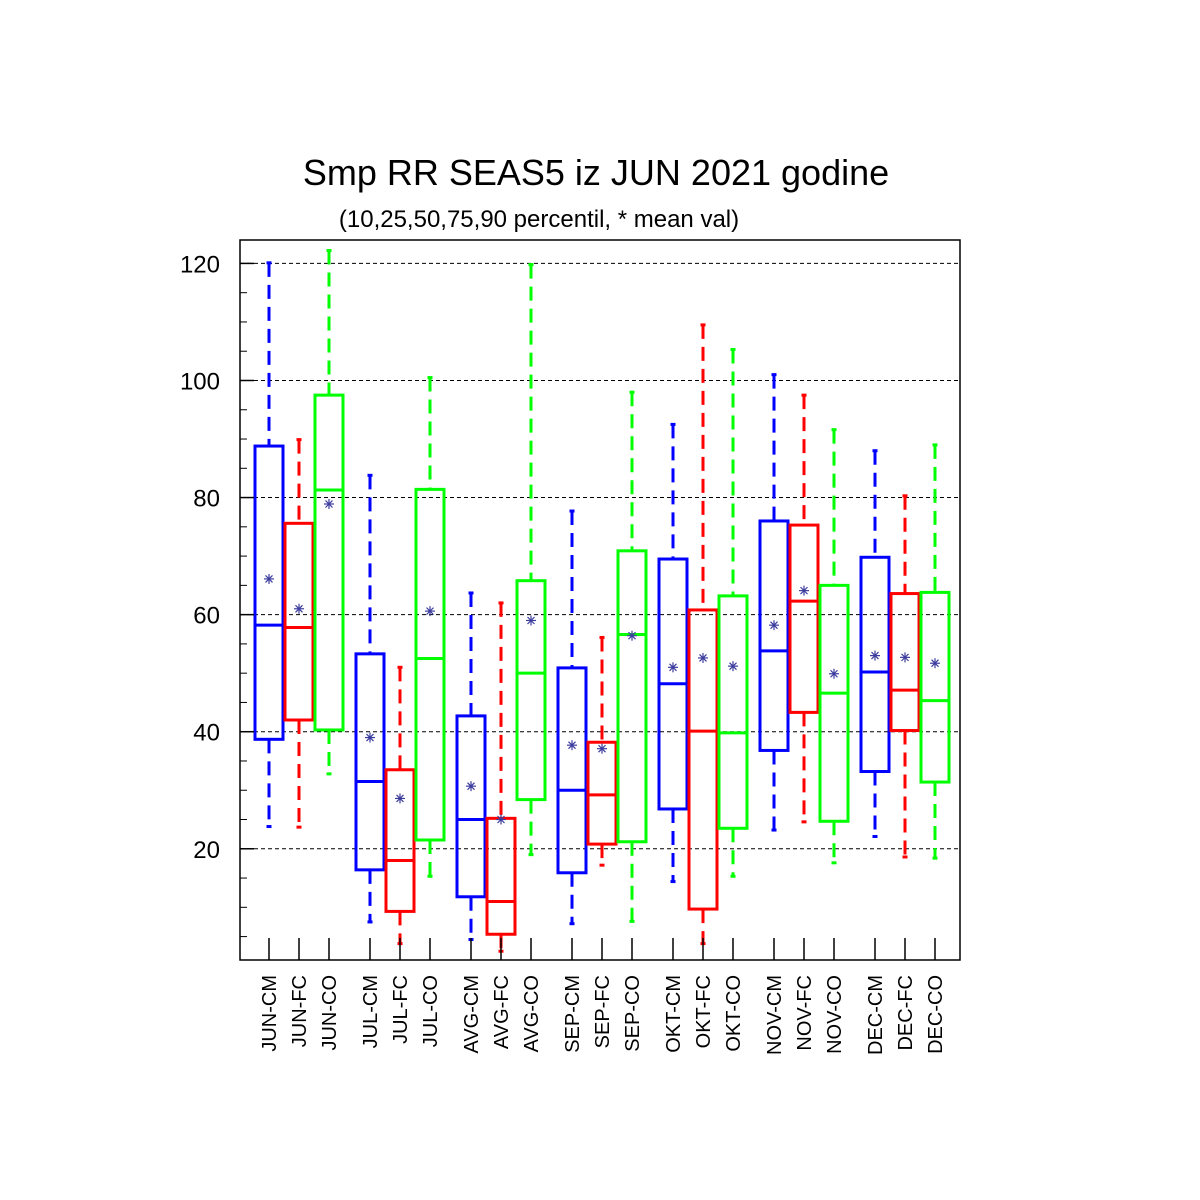 The width and height of the screenshot is (1200, 1200). I want to click on y-tick-label: 120, so click(200, 264).